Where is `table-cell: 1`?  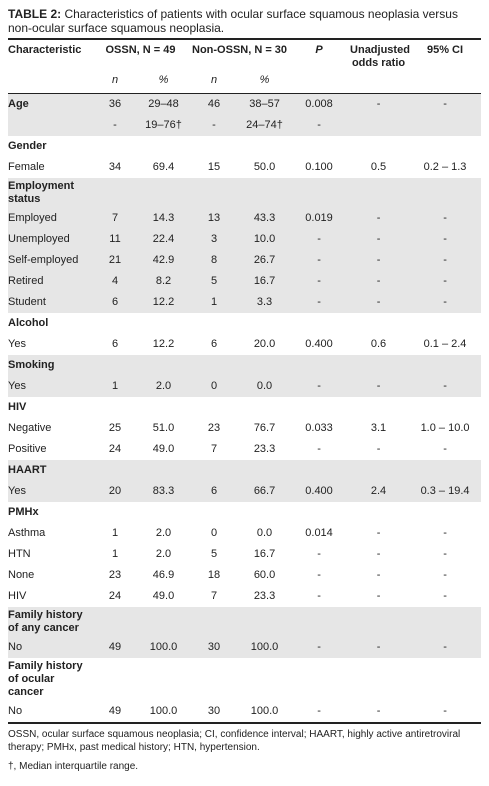
table-cell: 1 is located at coordinates (115, 533).